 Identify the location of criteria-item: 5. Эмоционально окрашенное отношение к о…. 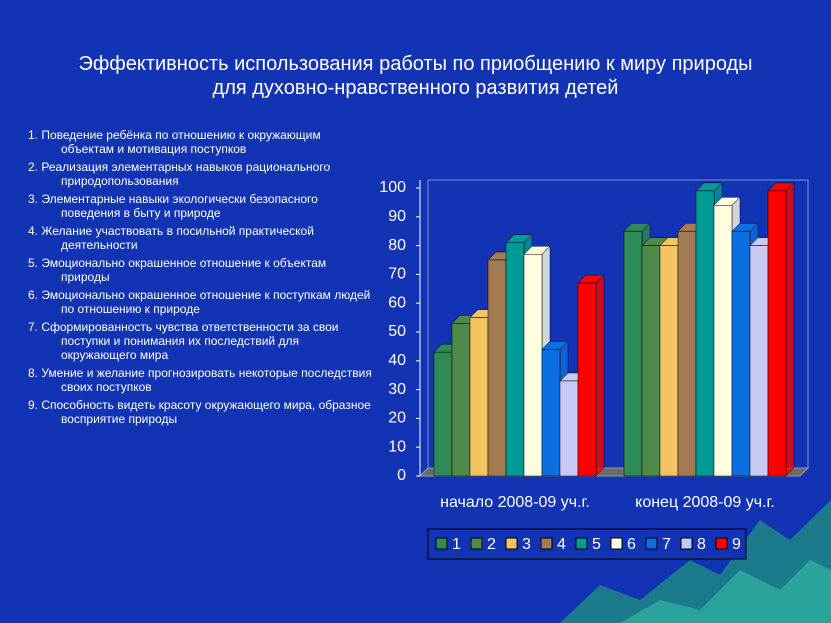
(177, 270).